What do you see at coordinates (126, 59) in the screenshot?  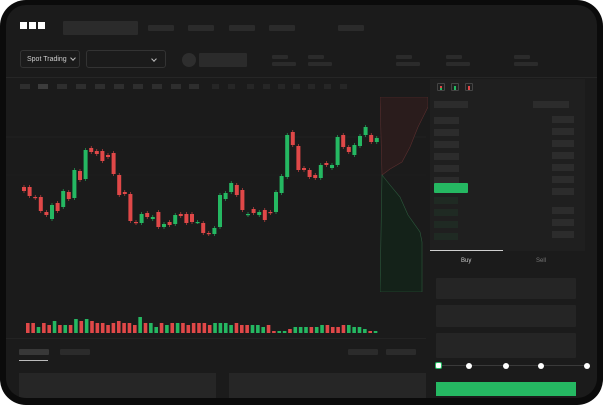 I see `pair-selector` at bounding box center [126, 59].